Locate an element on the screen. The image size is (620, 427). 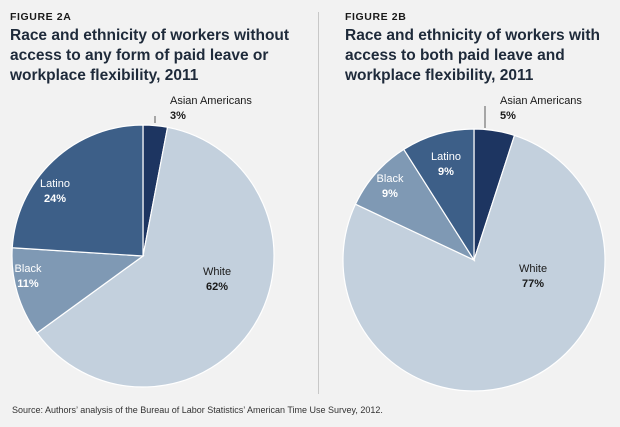
pie-slice-black is located at coordinates (78, 290).